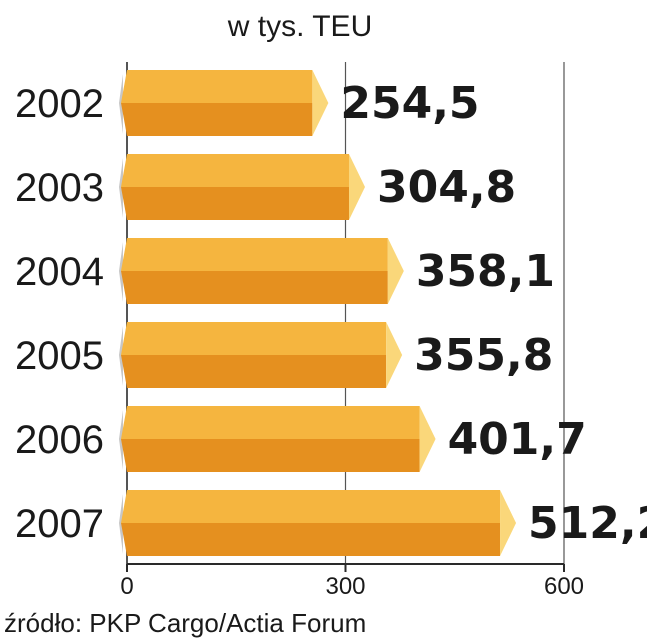  I want to click on x-tick-label: 300, so click(345, 586).